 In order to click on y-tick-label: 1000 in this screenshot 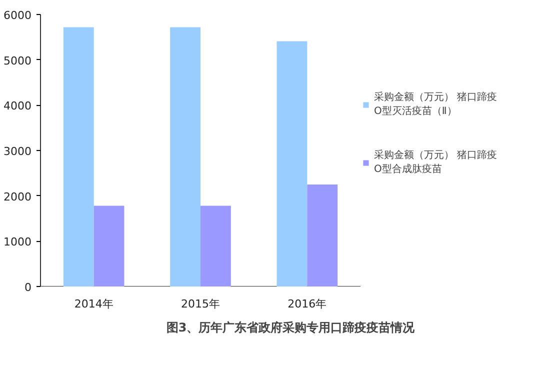, I will do `click(18, 242)`.